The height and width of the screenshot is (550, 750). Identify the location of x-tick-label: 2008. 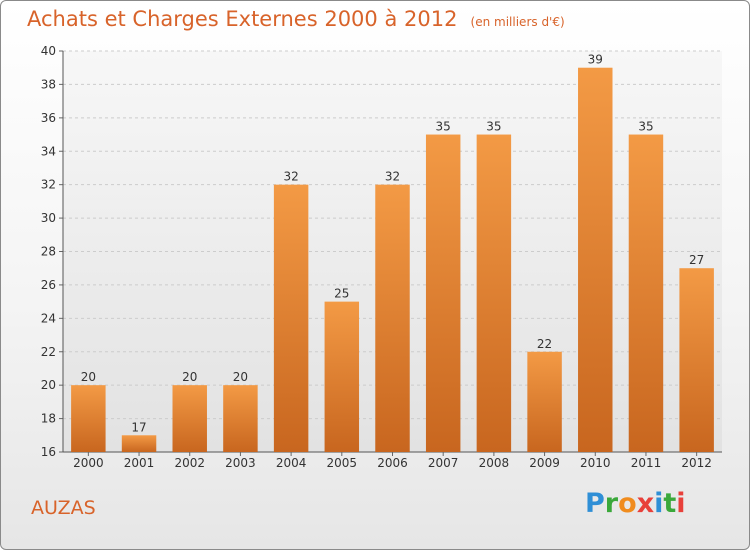
(494, 463).